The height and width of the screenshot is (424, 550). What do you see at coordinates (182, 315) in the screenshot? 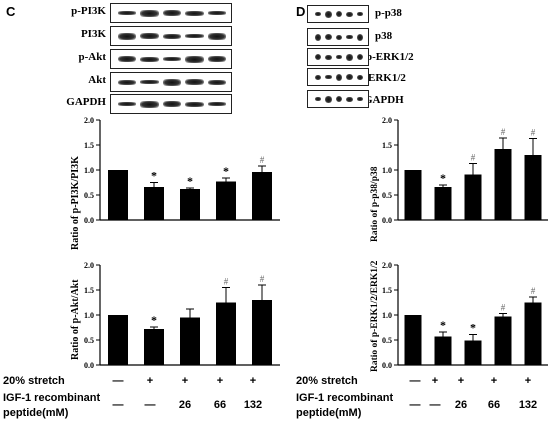
I see `bar-chart-p-akt: 0.0 0.5 1.0 1.5 2.0 * # #` at bounding box center [182, 315].